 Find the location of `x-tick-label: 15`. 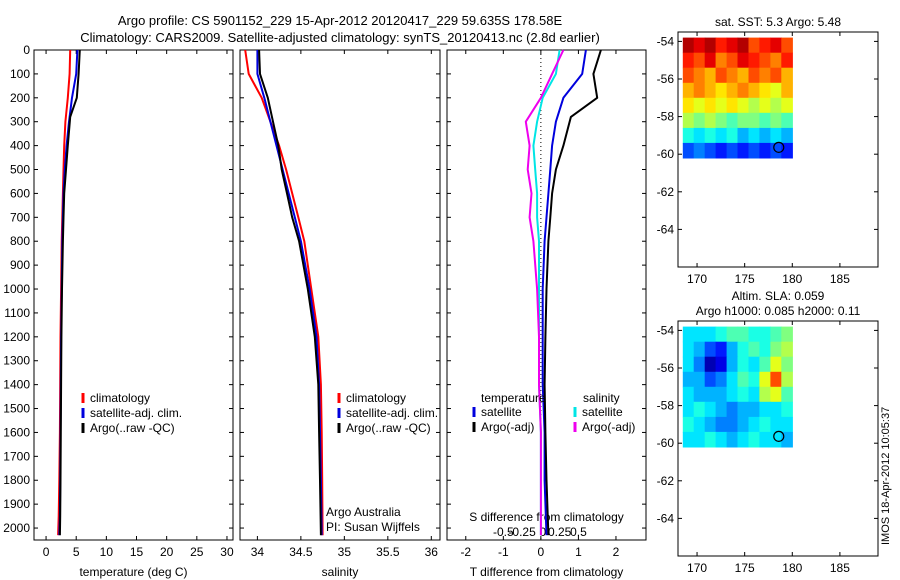

x-tick-label: 15 is located at coordinates (137, 552).